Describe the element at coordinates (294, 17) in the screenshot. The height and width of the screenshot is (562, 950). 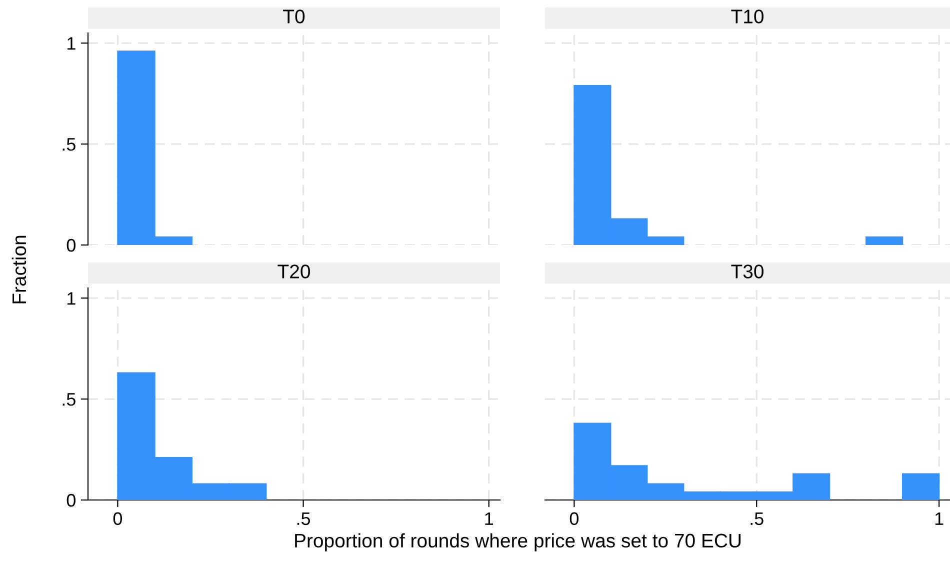
I see `chart-title: T0` at that location.